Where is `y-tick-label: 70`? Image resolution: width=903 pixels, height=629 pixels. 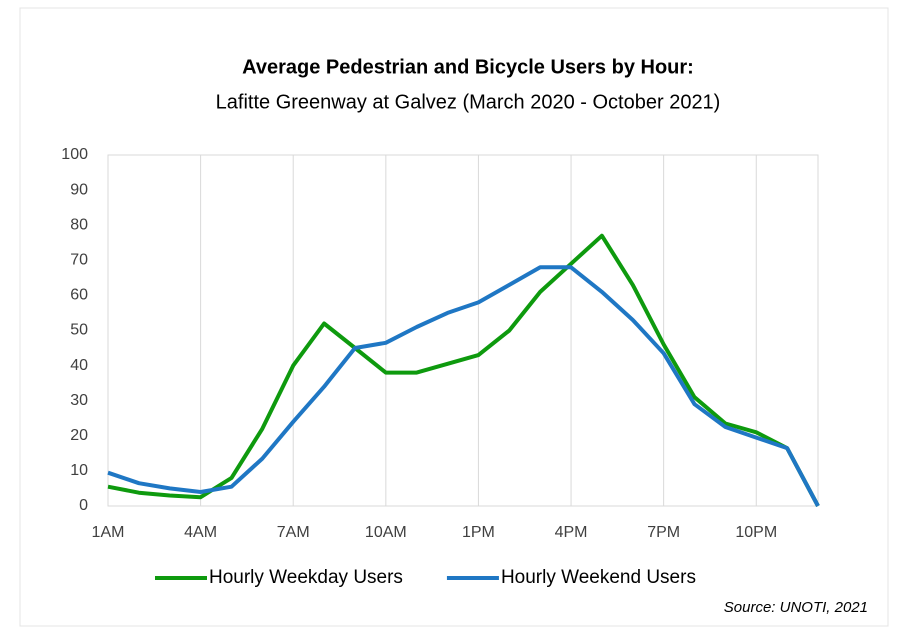 y-tick-label: 70 is located at coordinates (79, 260).